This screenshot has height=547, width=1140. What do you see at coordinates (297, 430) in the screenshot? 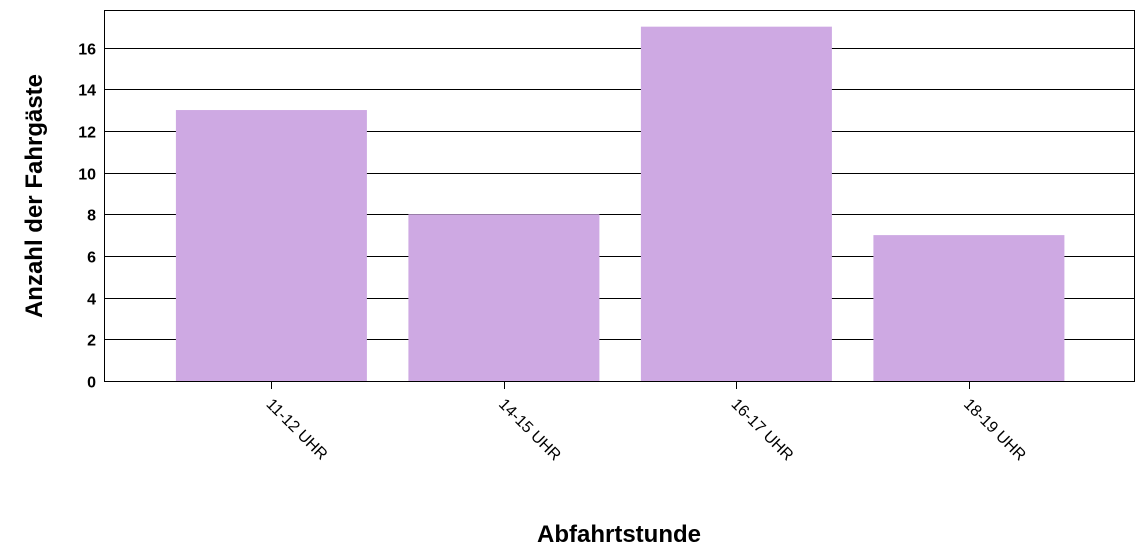
I see `x-tick-label: 11-12 UHR` at bounding box center [297, 430].